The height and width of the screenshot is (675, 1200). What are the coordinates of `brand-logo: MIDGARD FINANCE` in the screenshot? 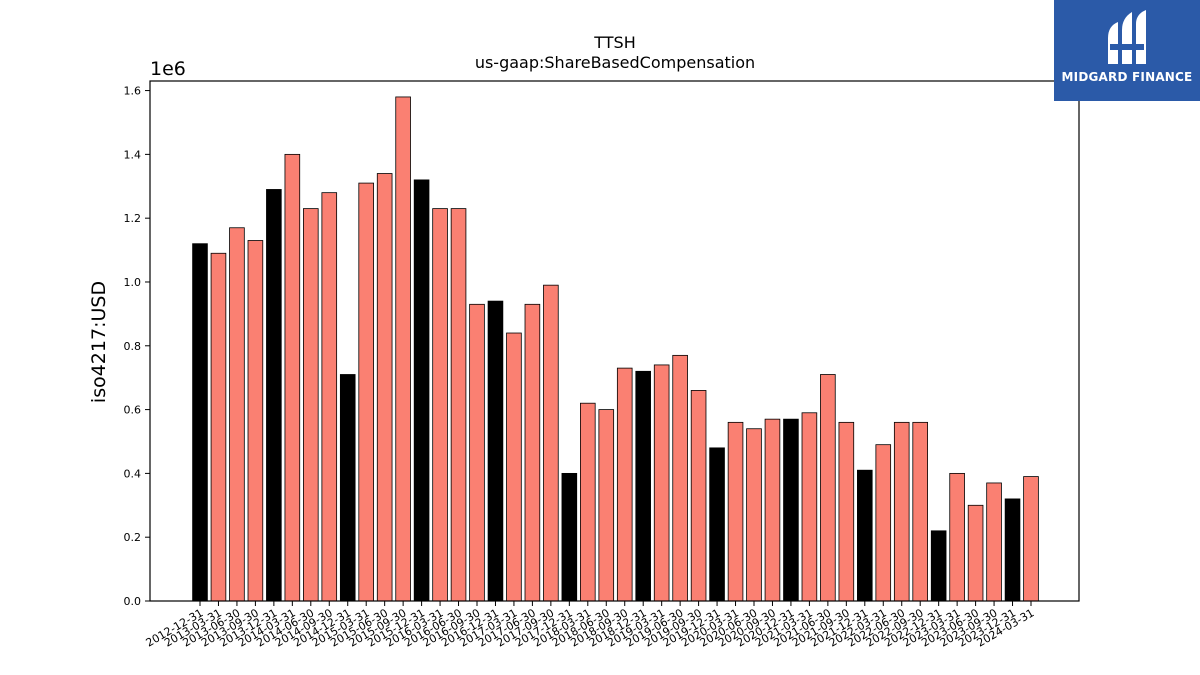 It's located at (1127, 50).